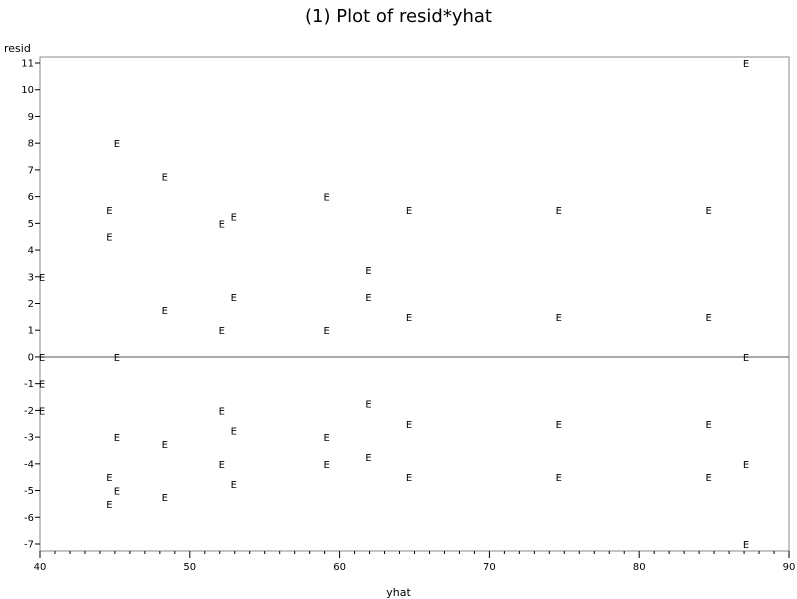  Describe the element at coordinates (29, 491) in the screenshot. I see `y-tick-label: -5` at that location.